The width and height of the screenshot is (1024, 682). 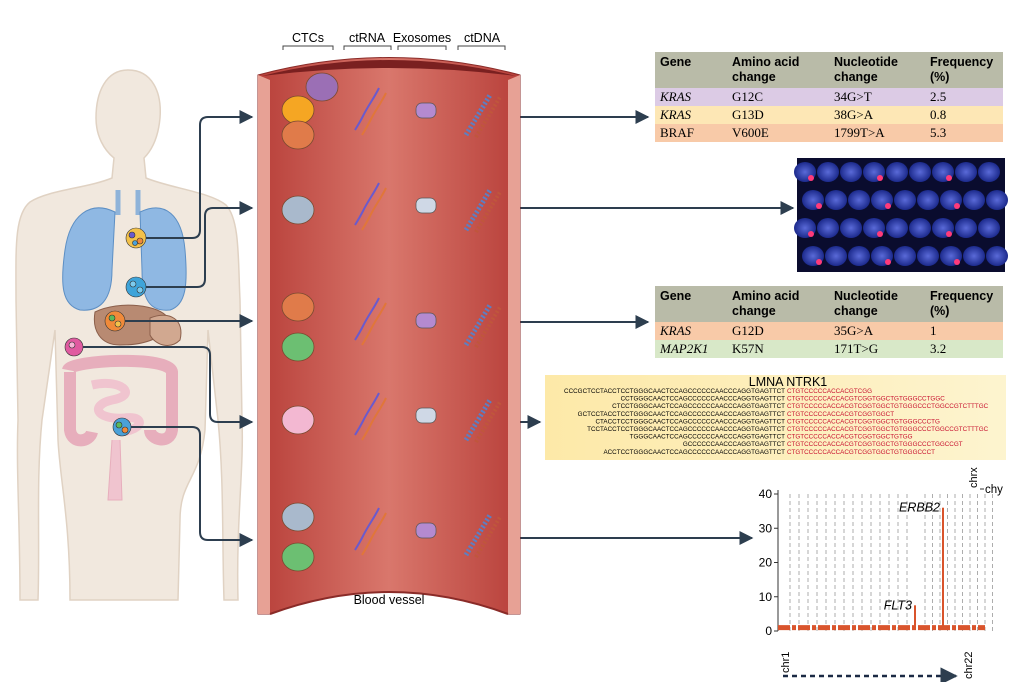 What do you see at coordinates (853, 96) in the screenshot?
I see `cell: 34G>T` at bounding box center [853, 96].